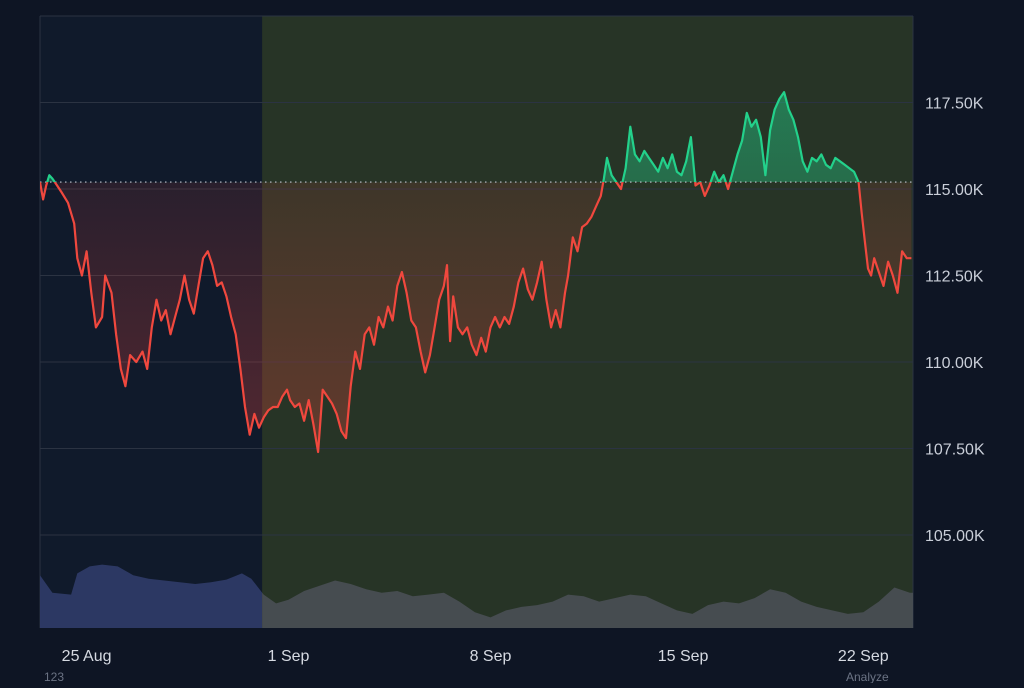 The image size is (1024, 688). Describe the element at coordinates (955, 450) in the screenshot. I see `y-tick-label: 107.50K` at that location.